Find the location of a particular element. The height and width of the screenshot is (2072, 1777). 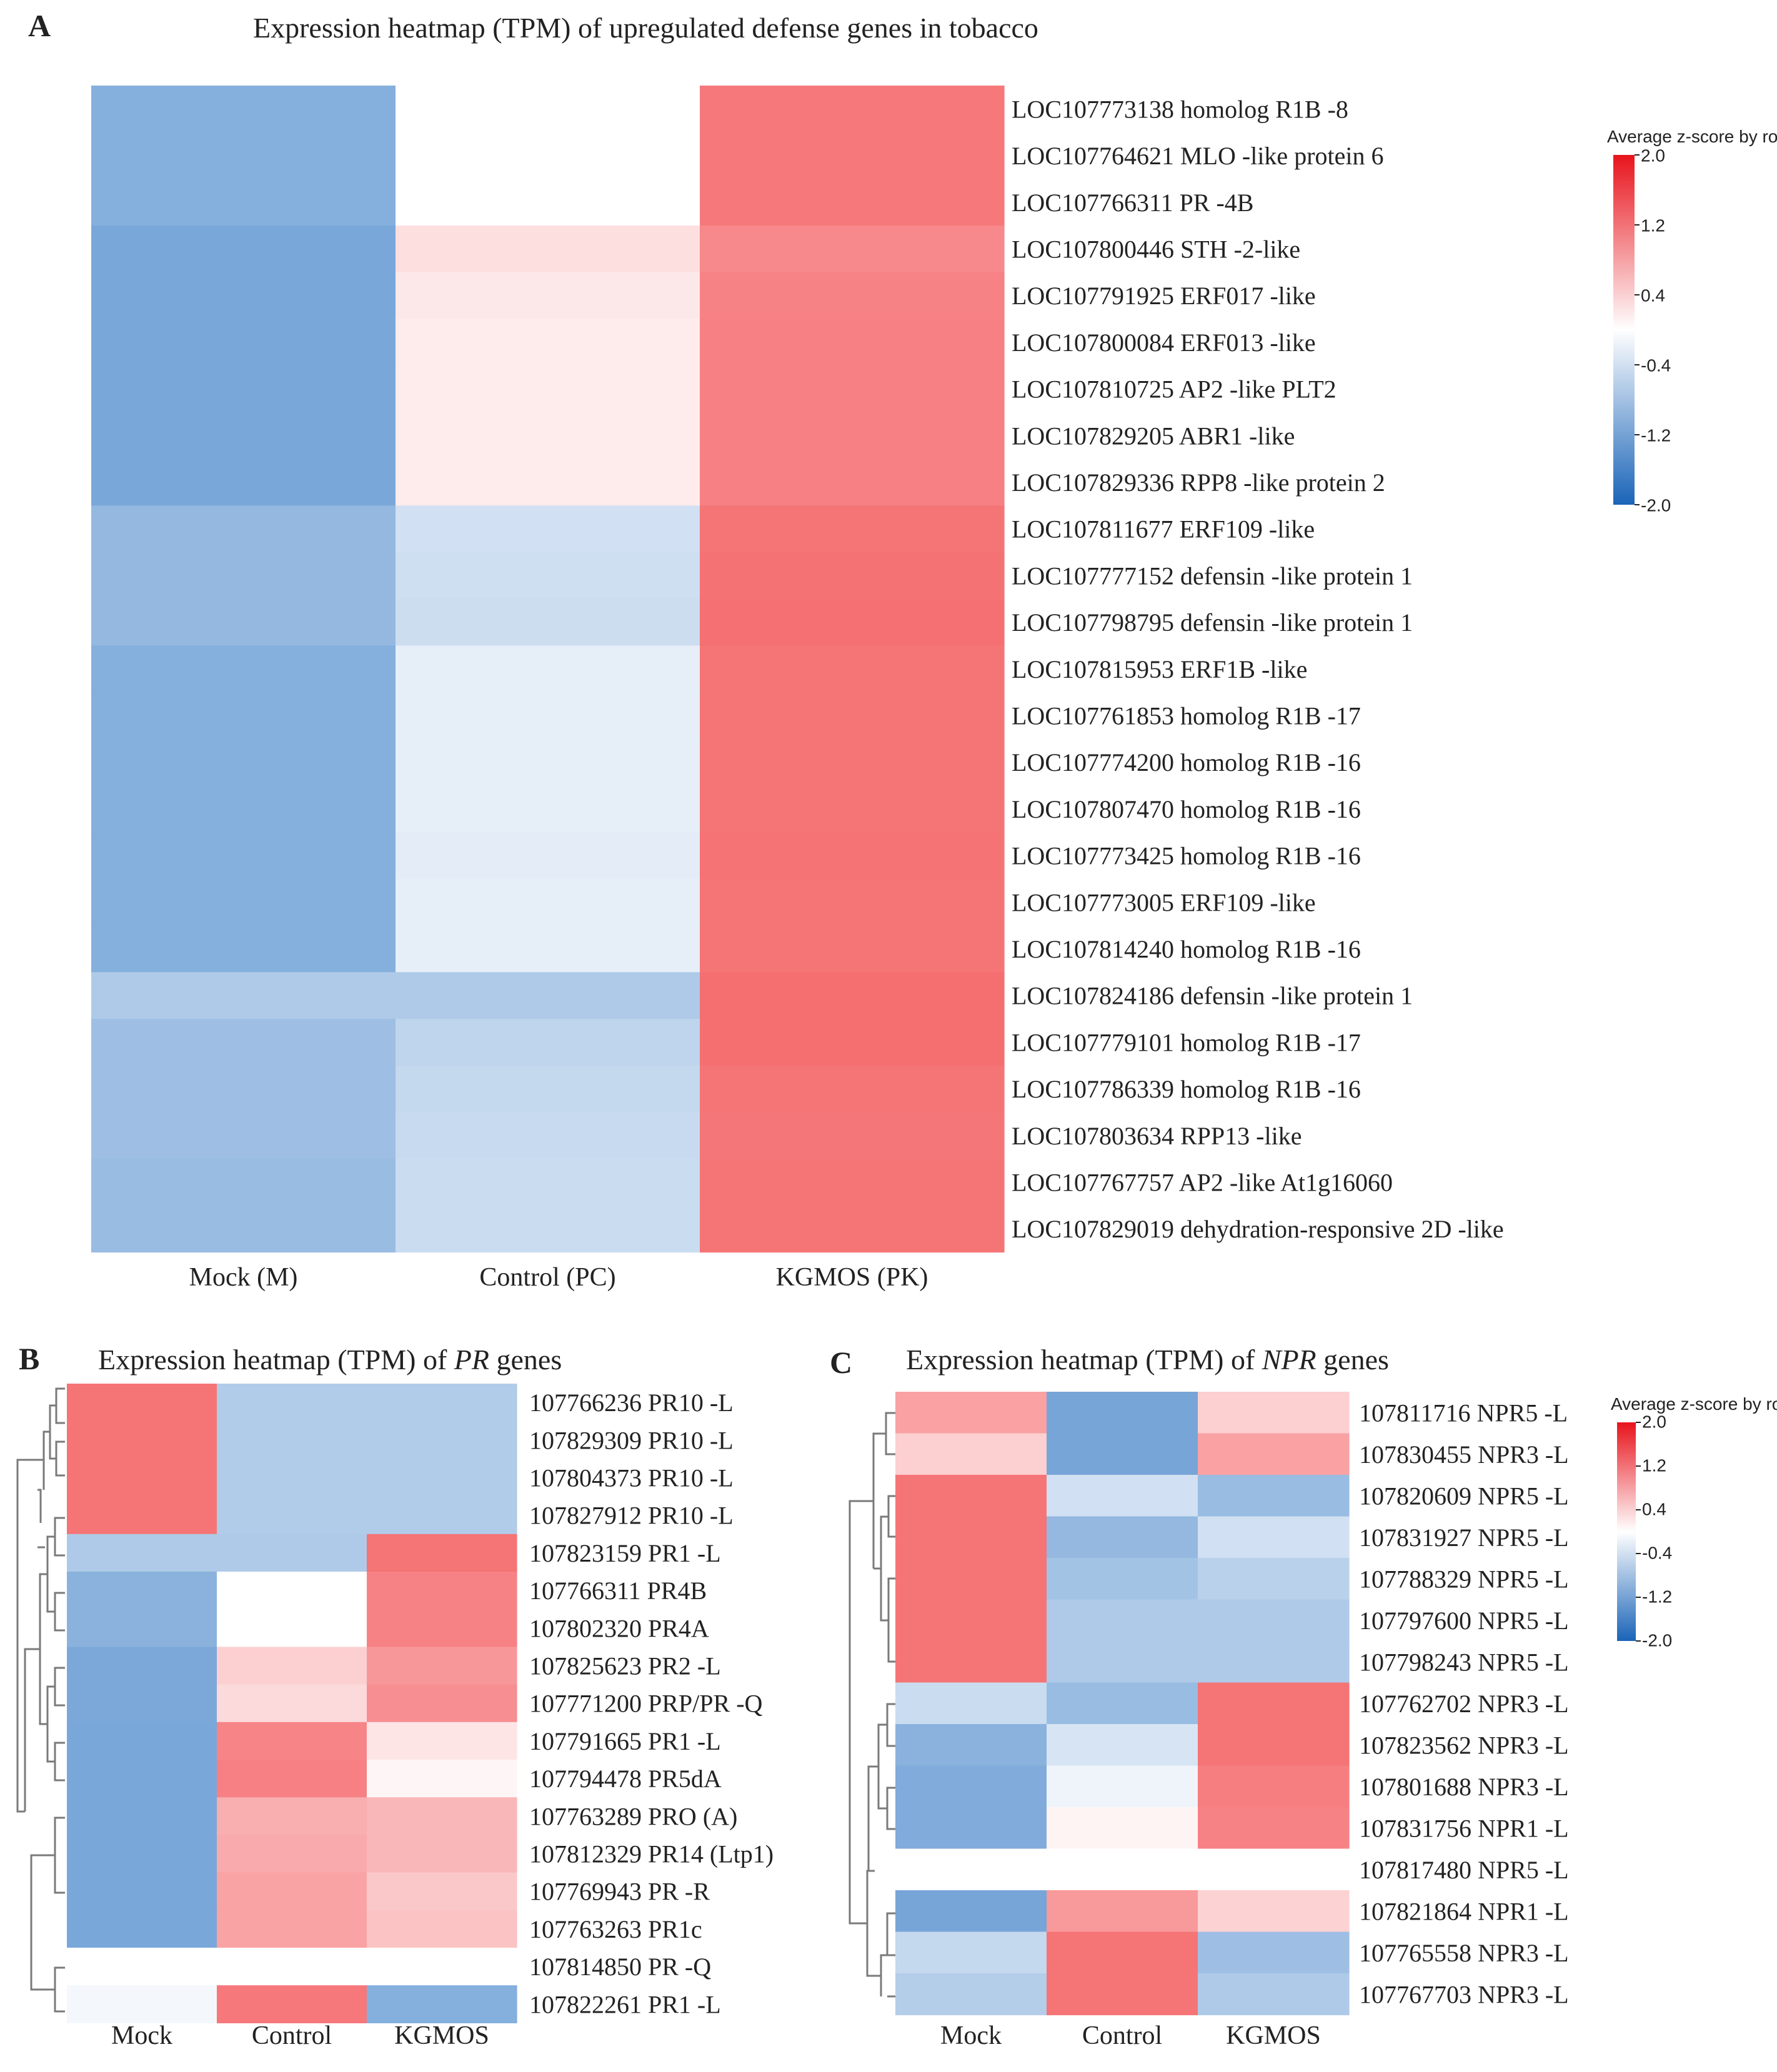

legend-colorbar is located at coordinates (1624, 330).